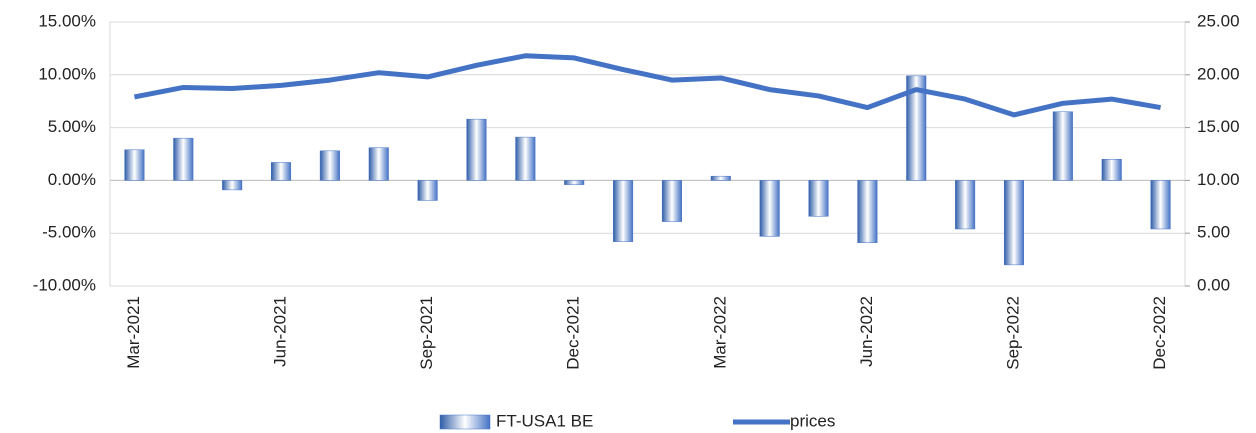  I want to click on legend-swatch, so click(465, 422).